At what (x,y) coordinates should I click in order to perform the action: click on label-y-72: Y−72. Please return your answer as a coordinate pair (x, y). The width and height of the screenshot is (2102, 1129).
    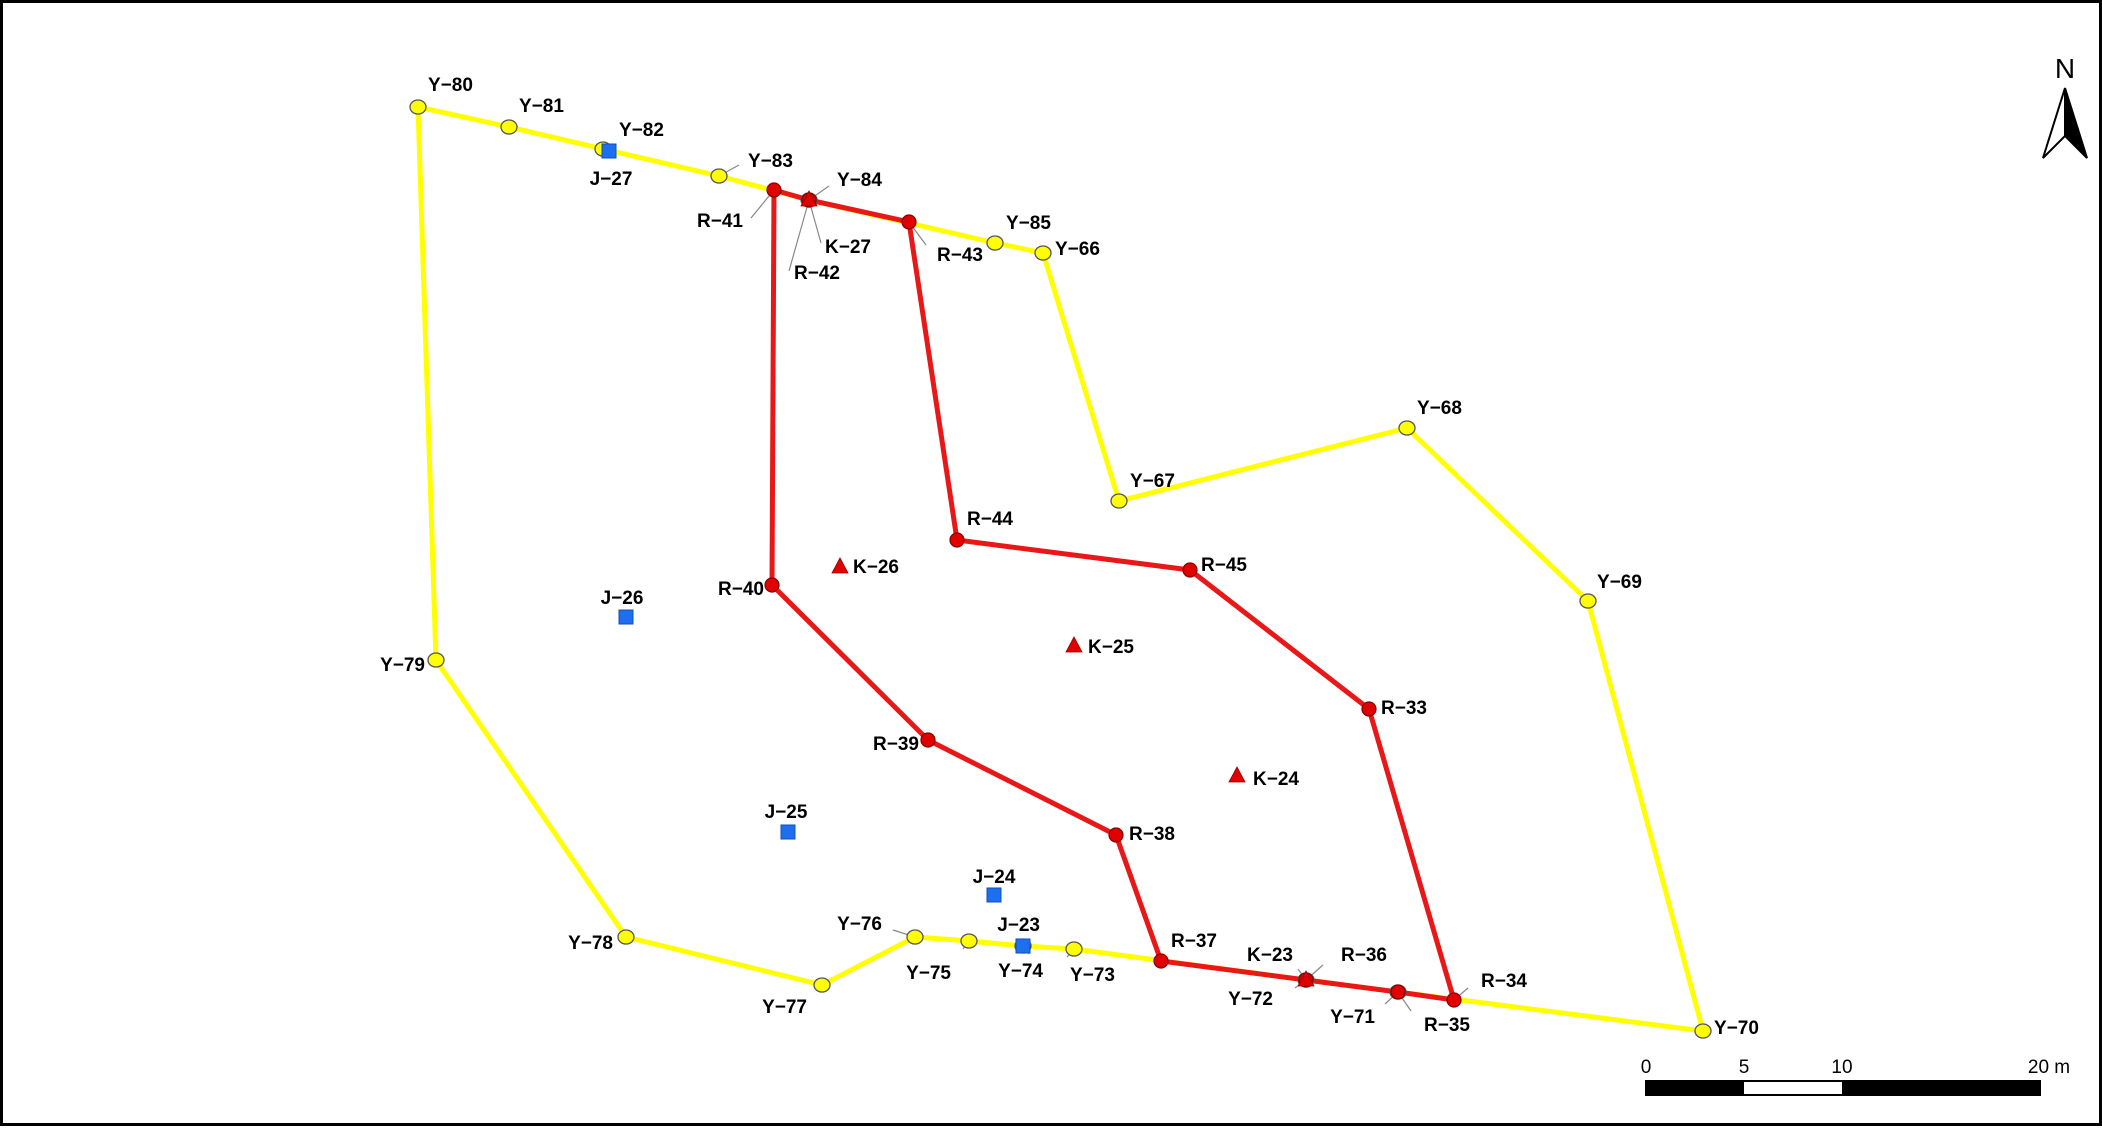
    Looking at the image, I should click on (1250, 999).